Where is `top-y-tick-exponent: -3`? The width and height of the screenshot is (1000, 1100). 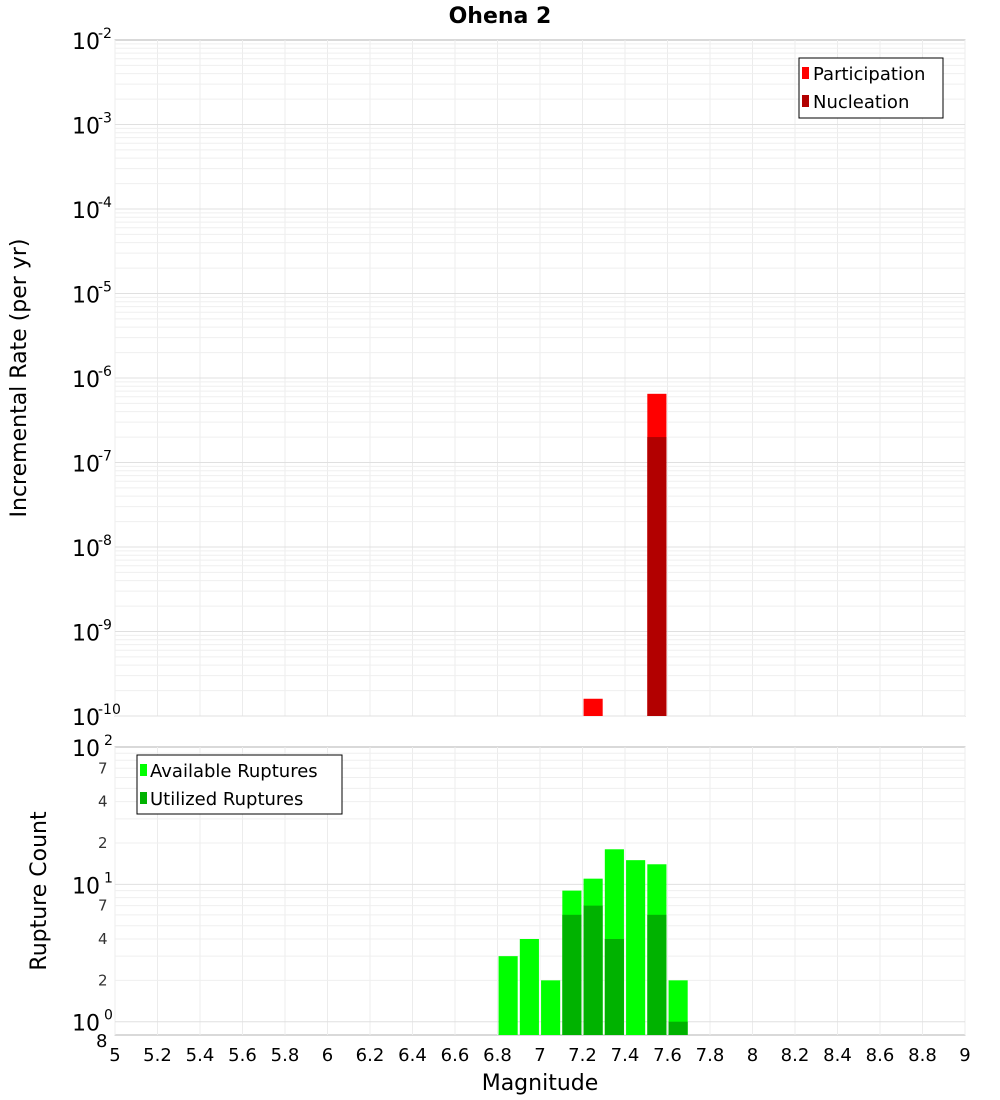 top-y-tick-exponent: -3 is located at coordinates (105, 119).